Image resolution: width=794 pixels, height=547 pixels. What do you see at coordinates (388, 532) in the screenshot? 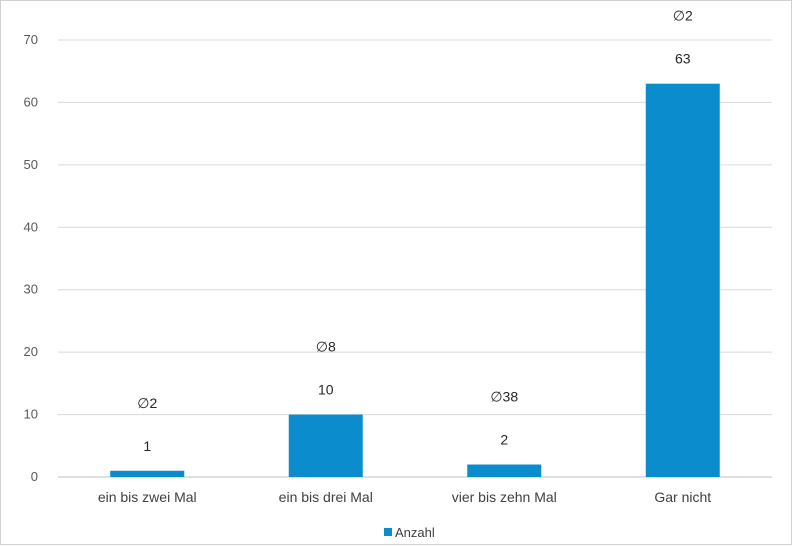
I see `legend-swatch` at bounding box center [388, 532].